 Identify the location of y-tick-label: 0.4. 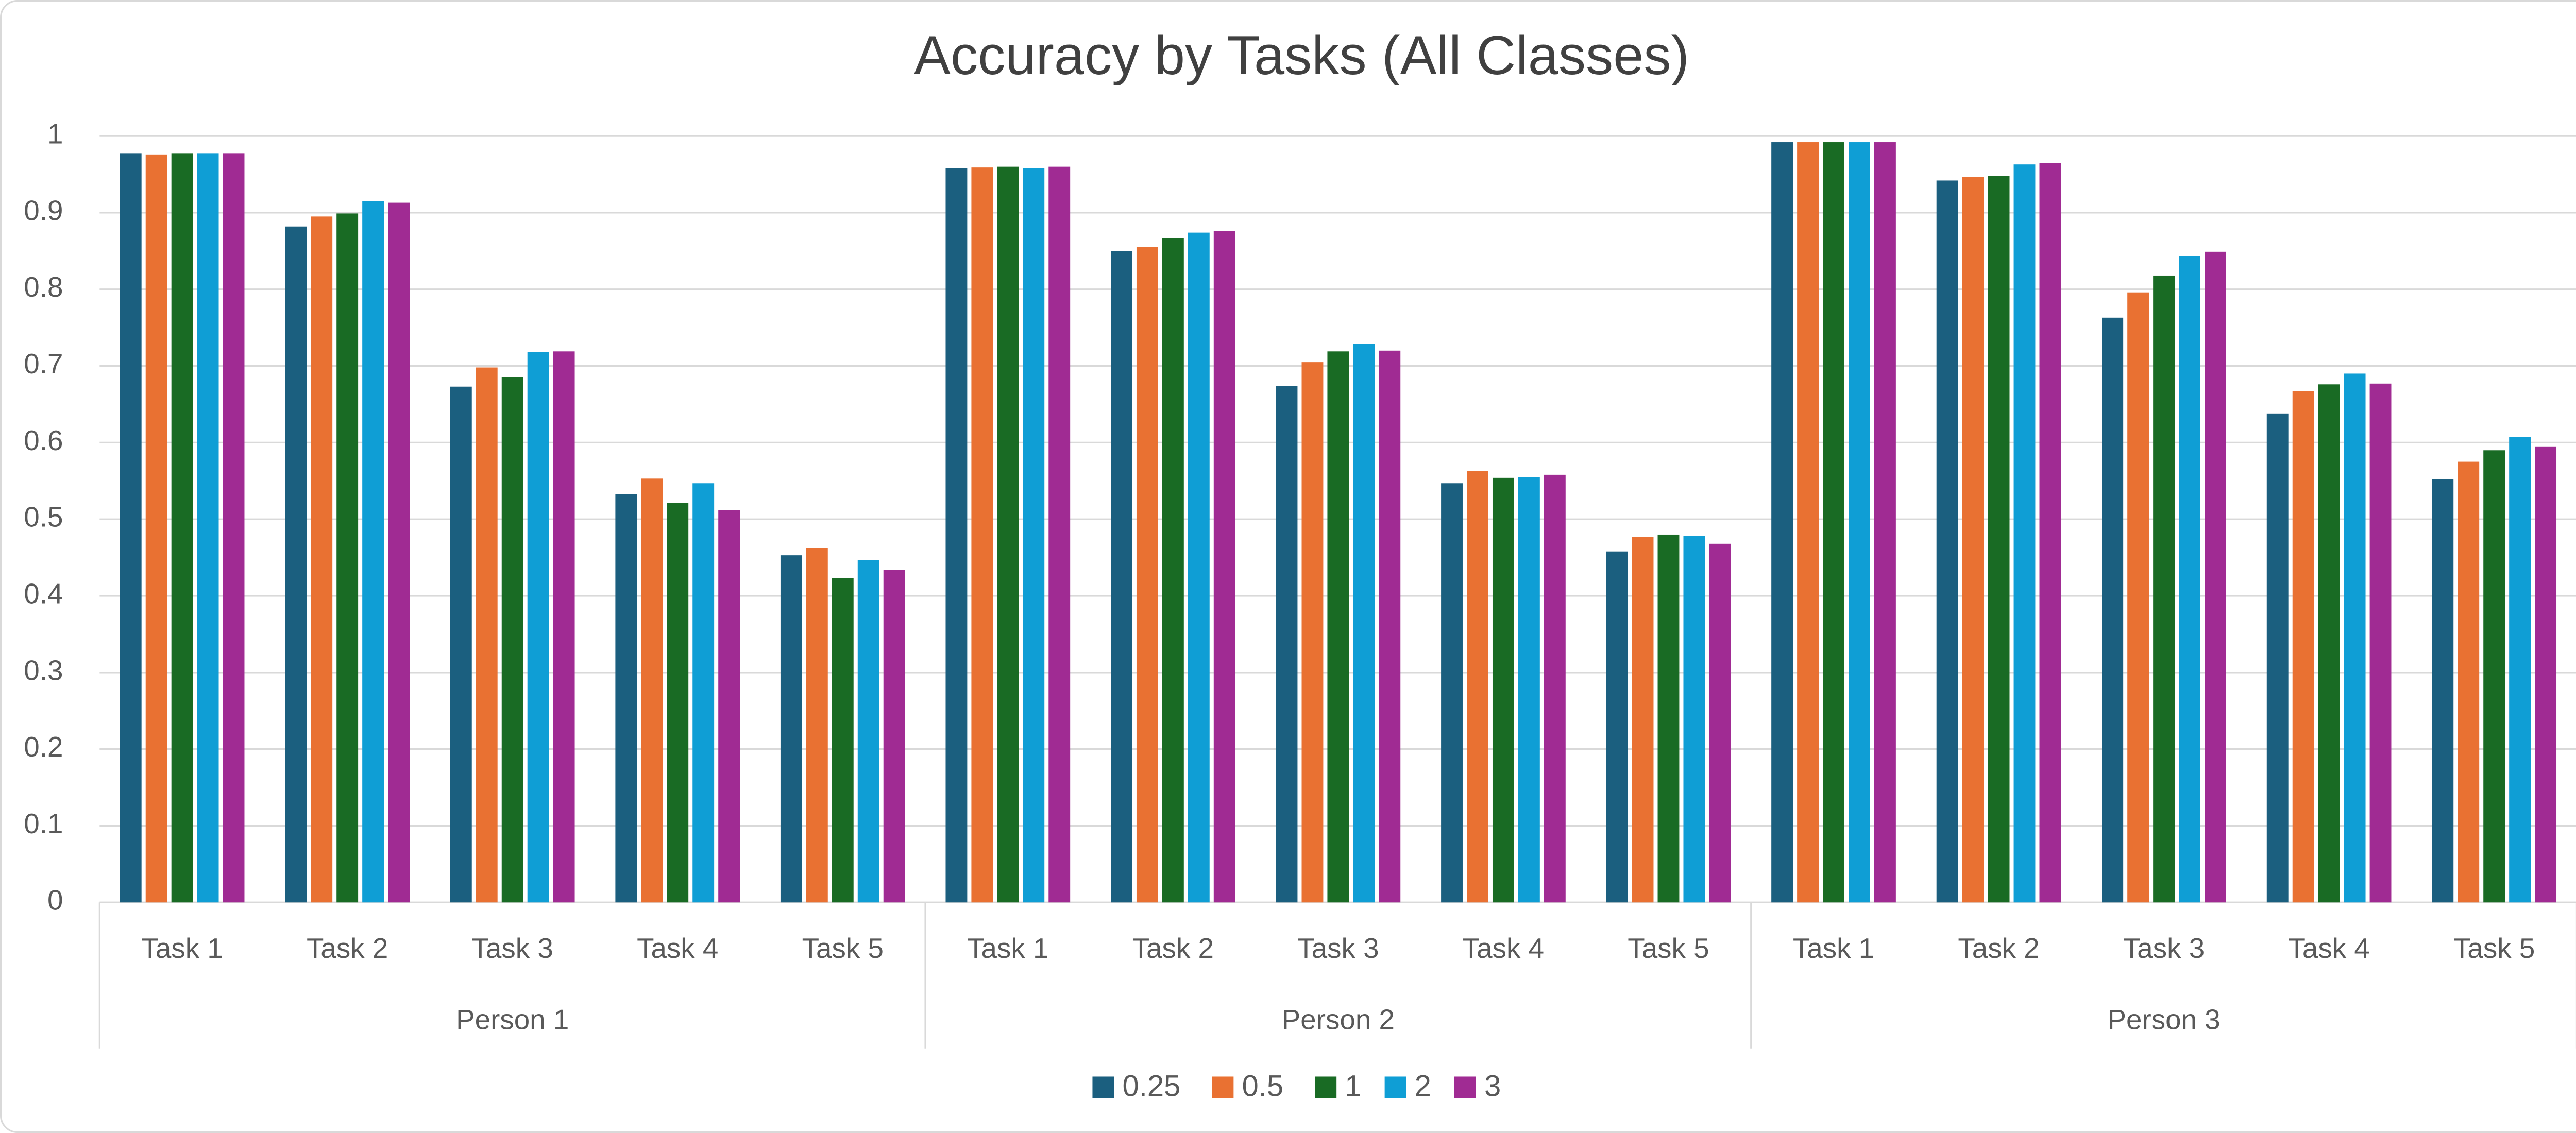
(43, 593).